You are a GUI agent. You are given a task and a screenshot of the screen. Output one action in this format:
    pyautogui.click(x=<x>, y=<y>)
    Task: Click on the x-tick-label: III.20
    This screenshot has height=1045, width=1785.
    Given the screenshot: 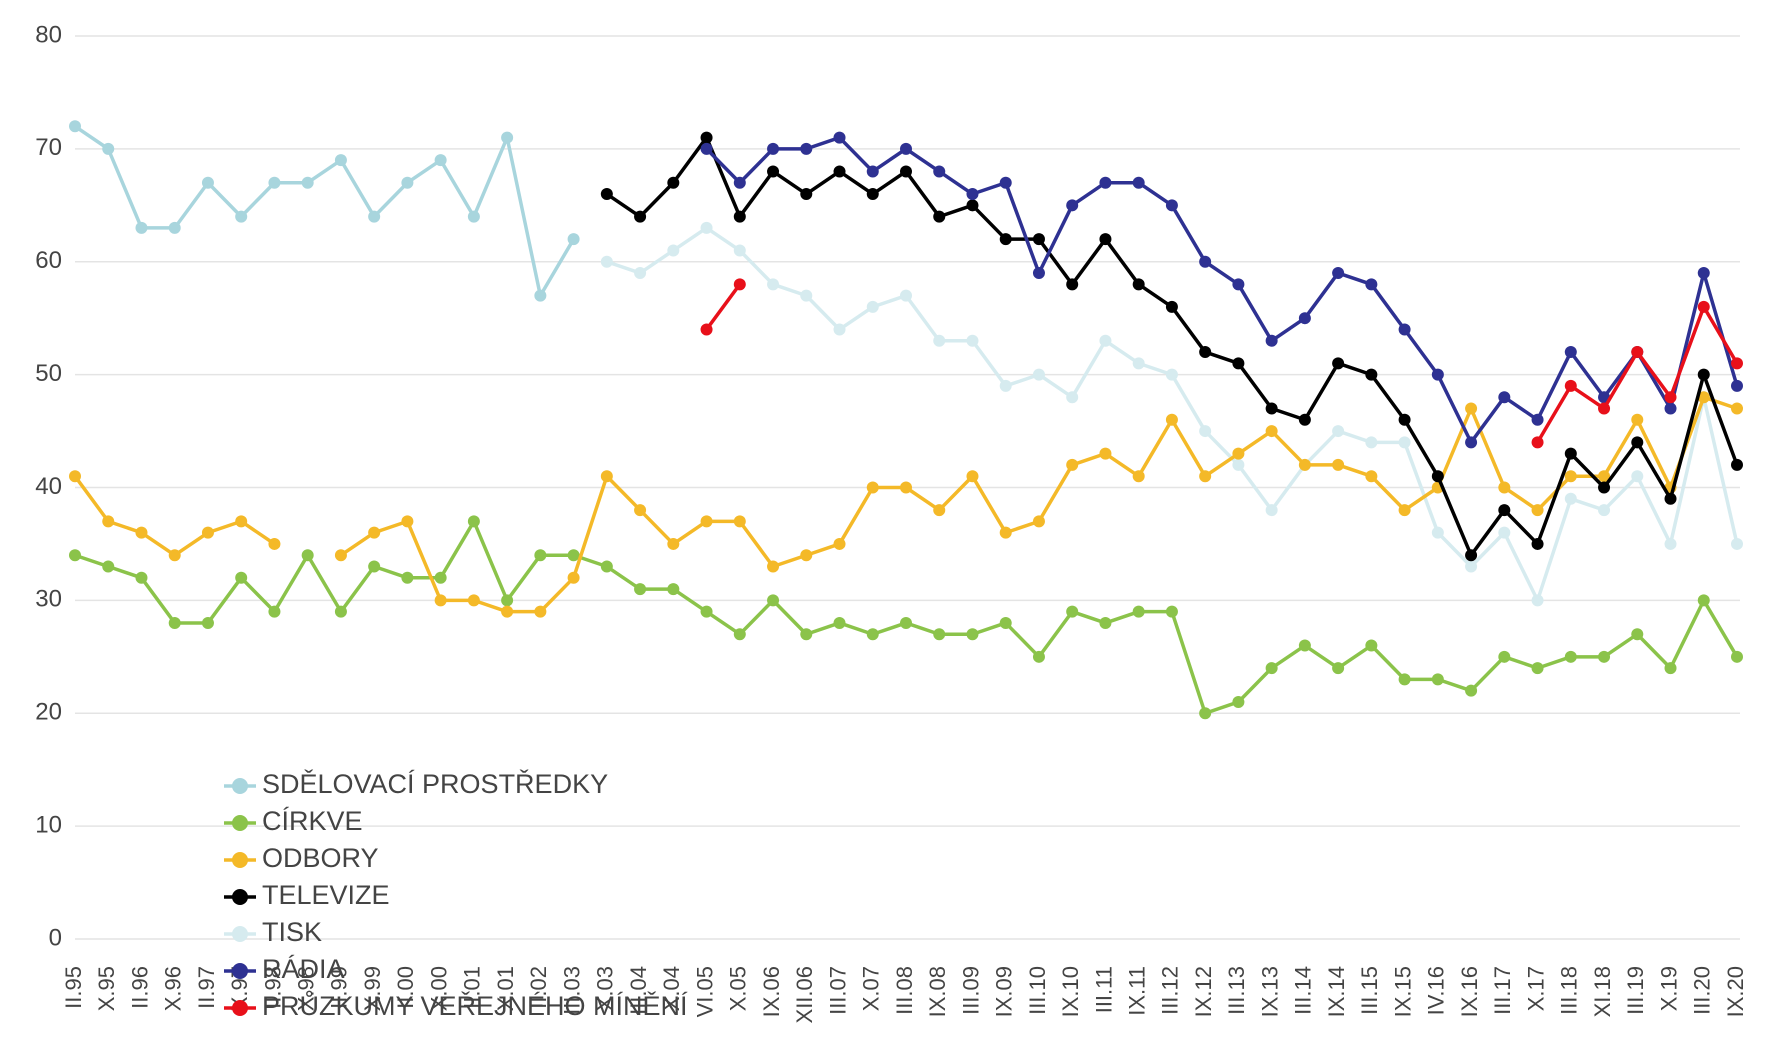 What is the action you would take?
    pyautogui.click(x=1702, y=990)
    